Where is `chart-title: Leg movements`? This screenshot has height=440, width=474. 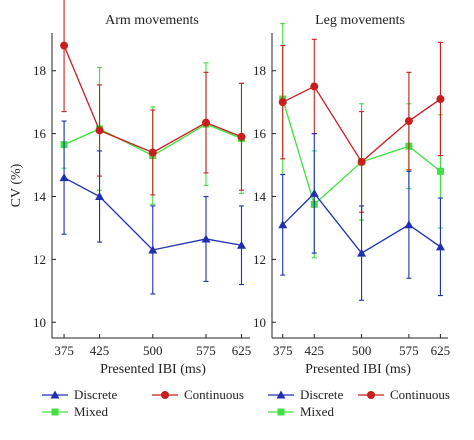
chart-title: Leg movements is located at coordinates (360, 20).